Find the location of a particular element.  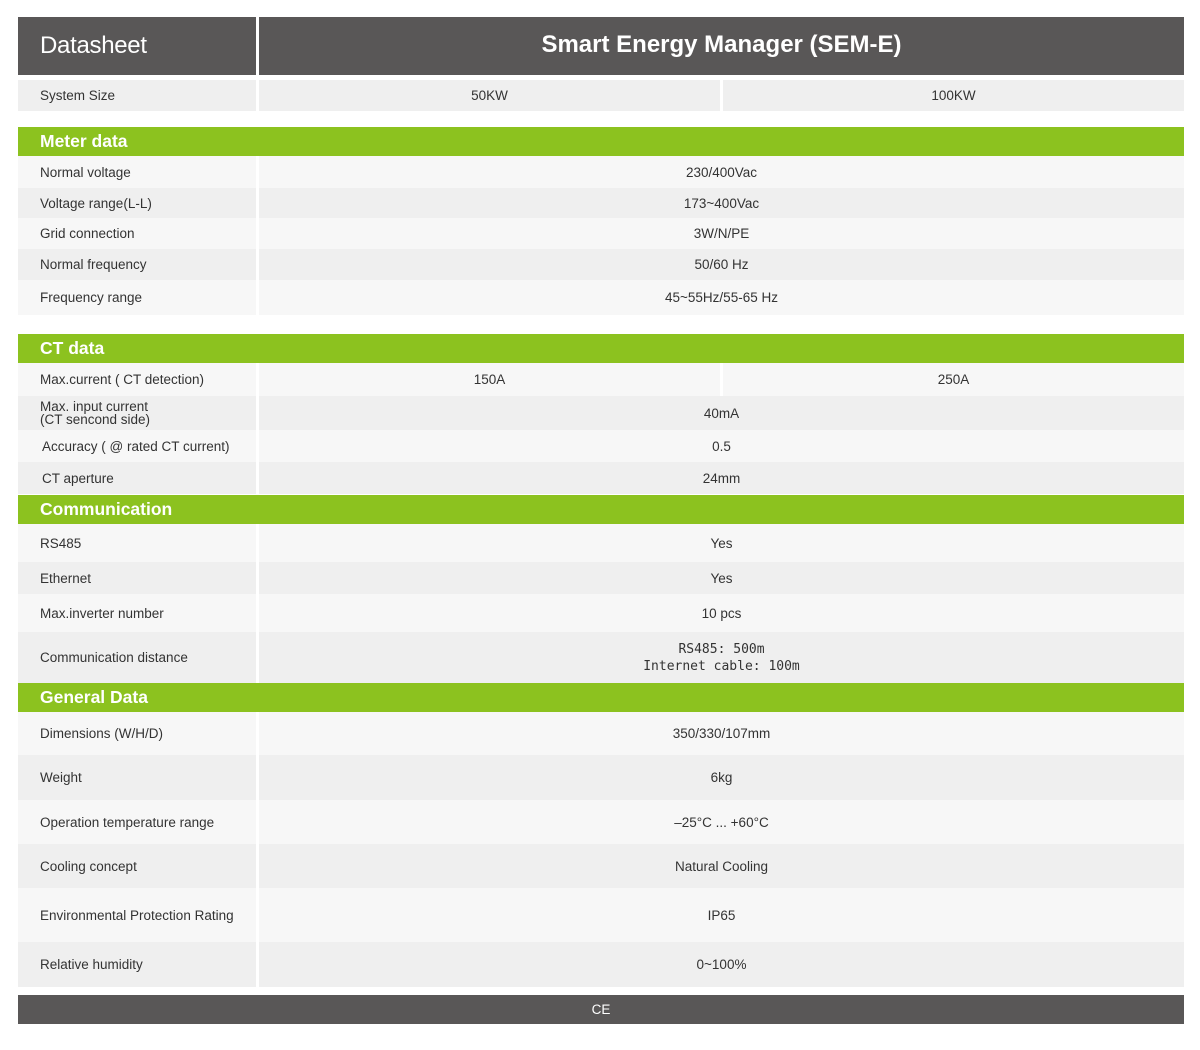

row-value: 45~55Hz/55-65 Hz is located at coordinates (721, 297).